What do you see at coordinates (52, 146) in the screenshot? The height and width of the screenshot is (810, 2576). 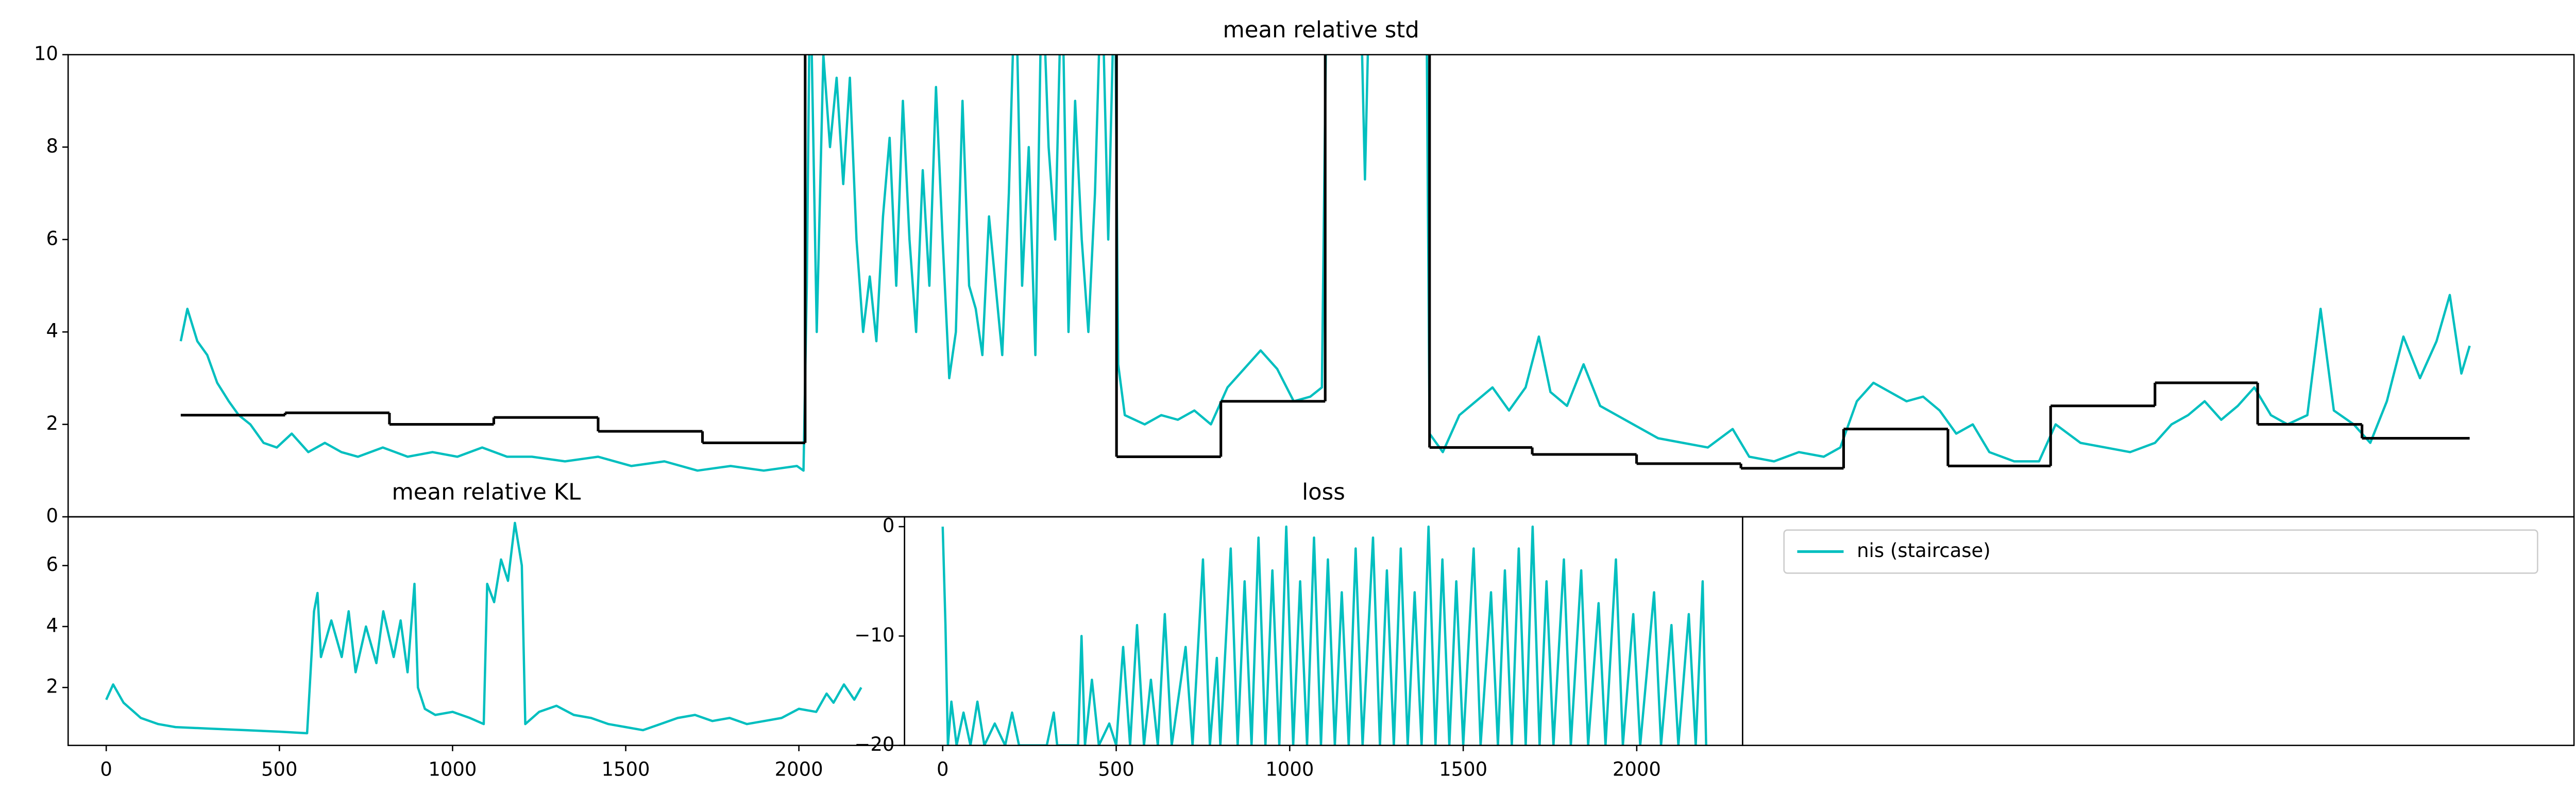 I see `y-tick-label: 8` at bounding box center [52, 146].